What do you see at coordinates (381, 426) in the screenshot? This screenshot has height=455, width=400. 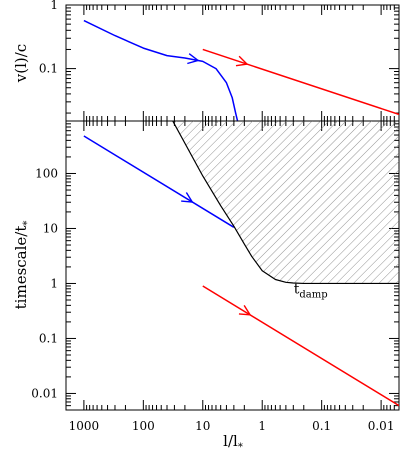 I see `x-tick-label: 0.01` at bounding box center [381, 426].